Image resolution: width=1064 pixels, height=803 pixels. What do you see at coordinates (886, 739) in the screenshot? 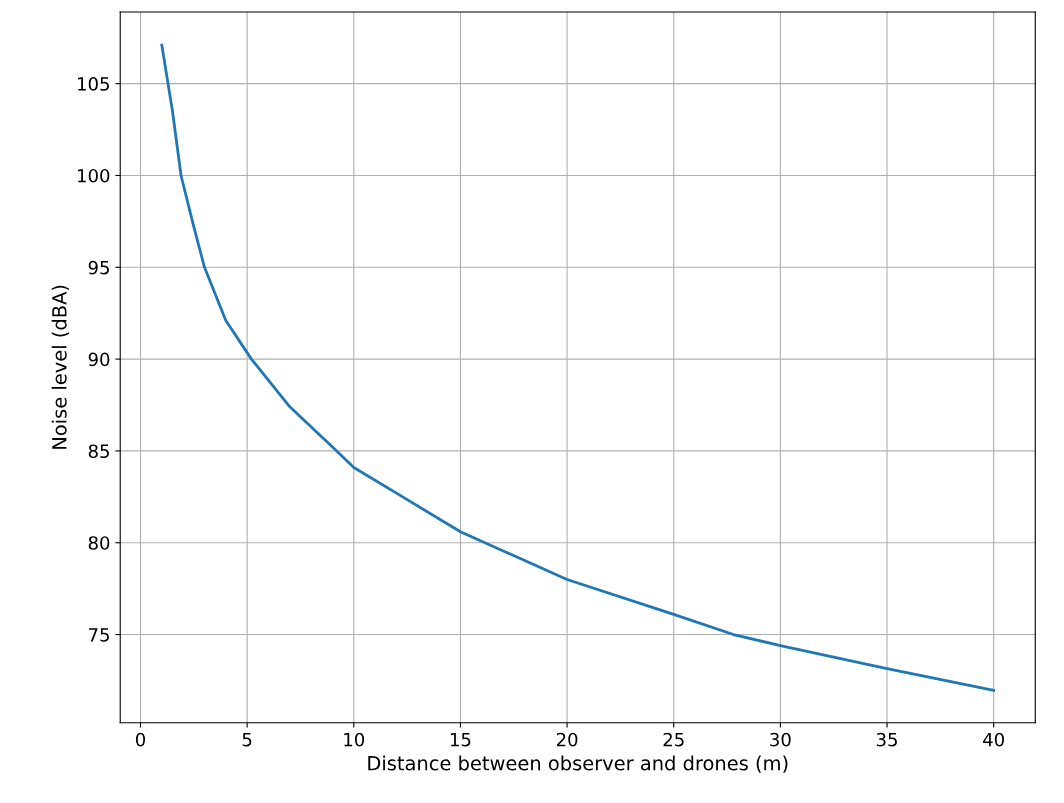
I see `x-tick-label: 35` at bounding box center [886, 739].